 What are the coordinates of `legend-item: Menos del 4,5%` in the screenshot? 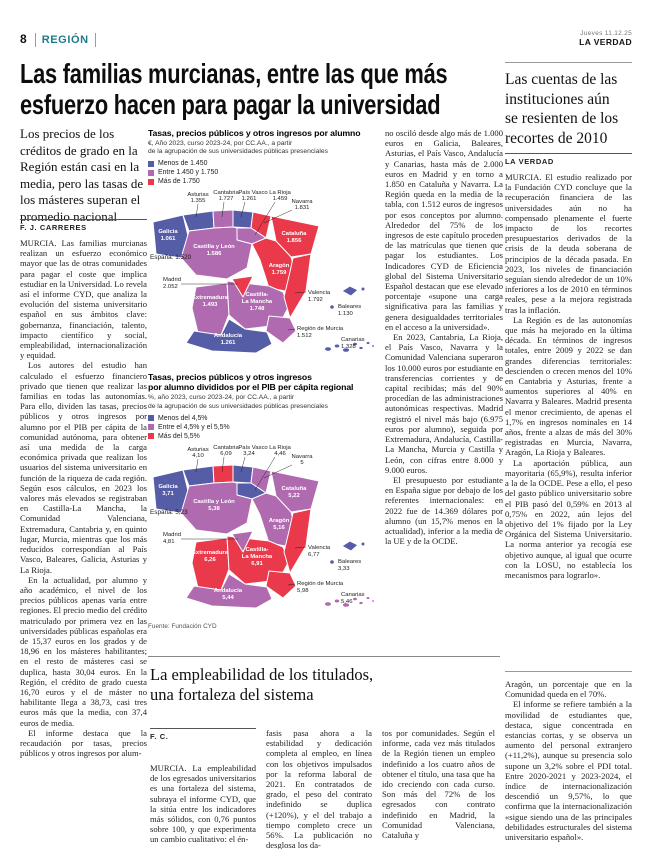 It's located at (264, 418).